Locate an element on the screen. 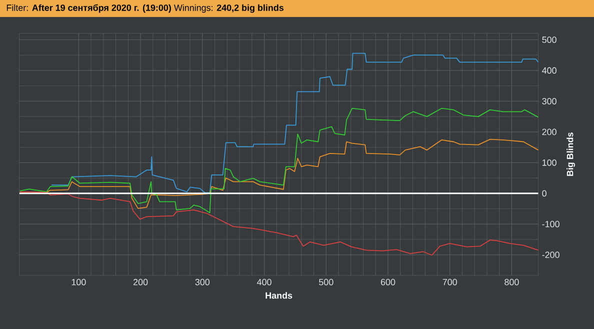  y-tick-label: 400 is located at coordinates (549, 70).